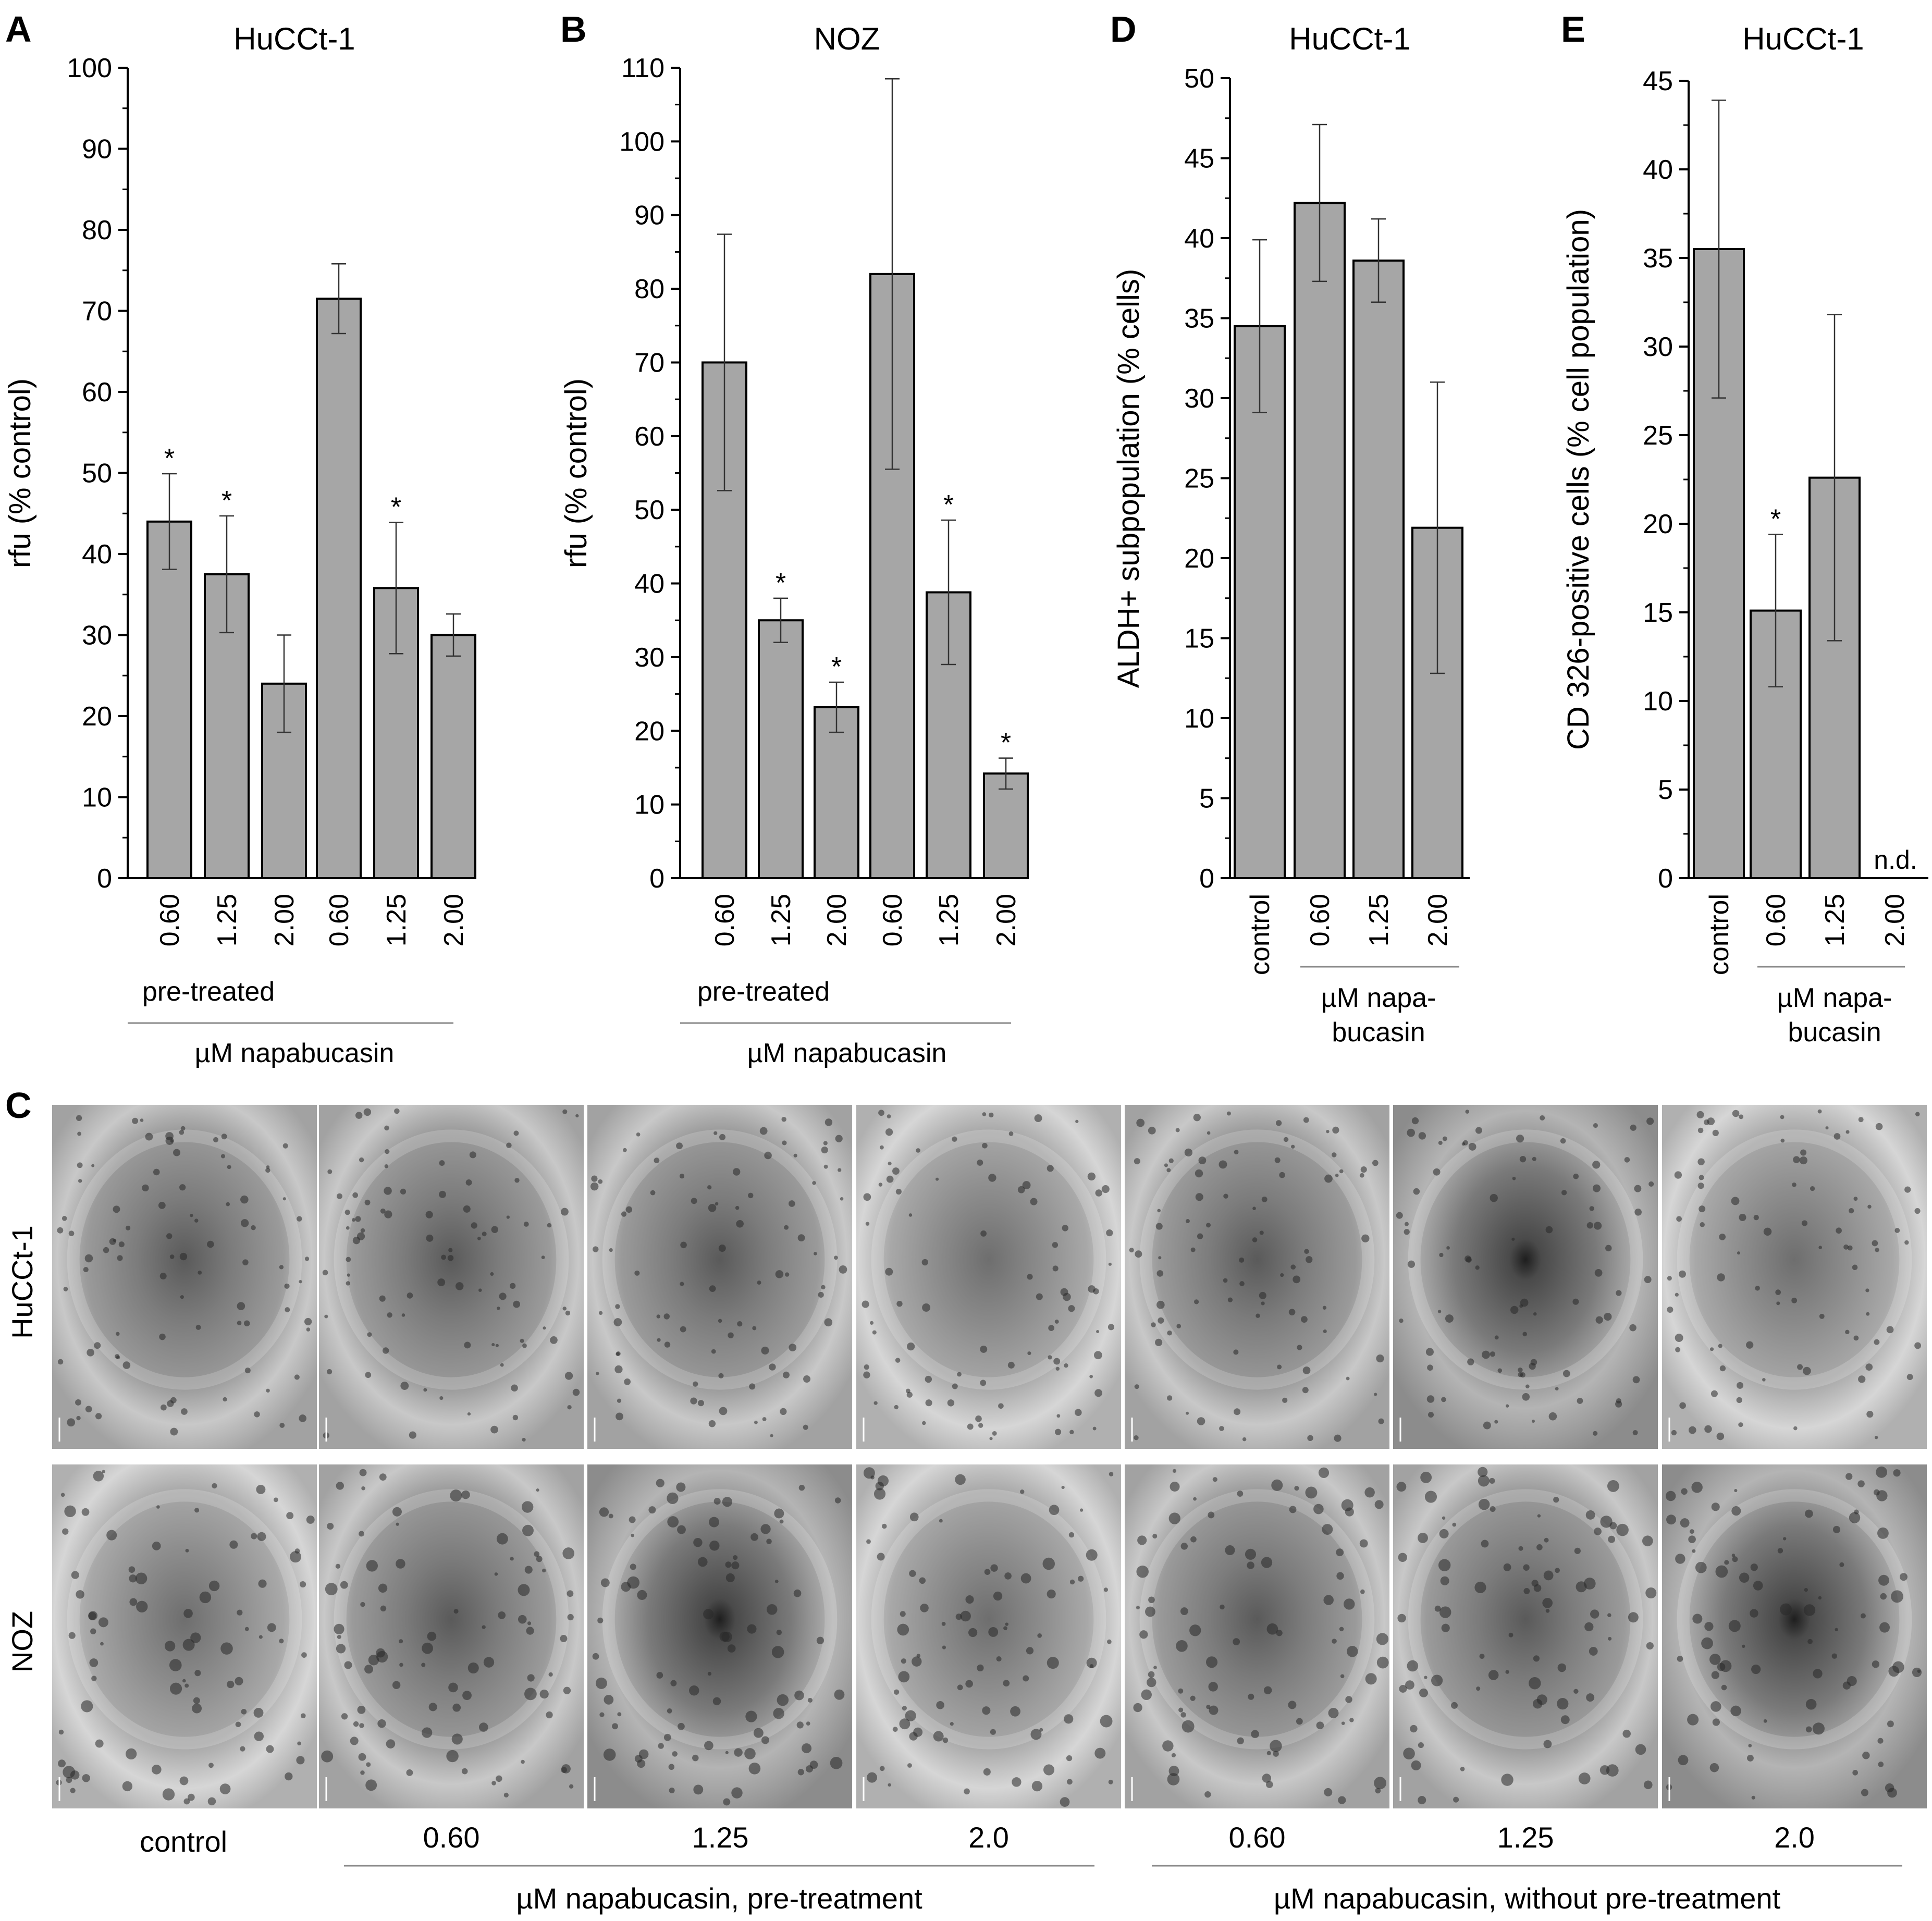 This screenshot has height=1921, width=1932. Describe the element at coordinates (1658, 81) in the screenshot. I see `y-tick-label: 45` at that location.